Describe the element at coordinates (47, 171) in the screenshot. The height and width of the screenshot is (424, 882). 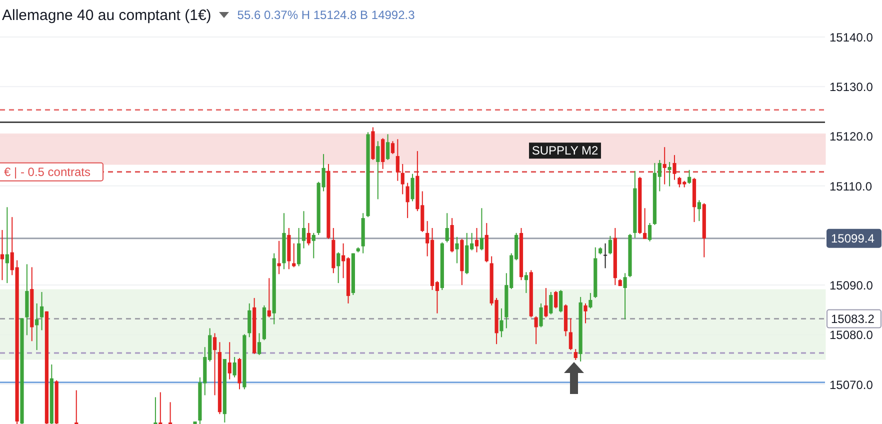
I see `ref-line-label: € | - 0.5 contrats` at that location.